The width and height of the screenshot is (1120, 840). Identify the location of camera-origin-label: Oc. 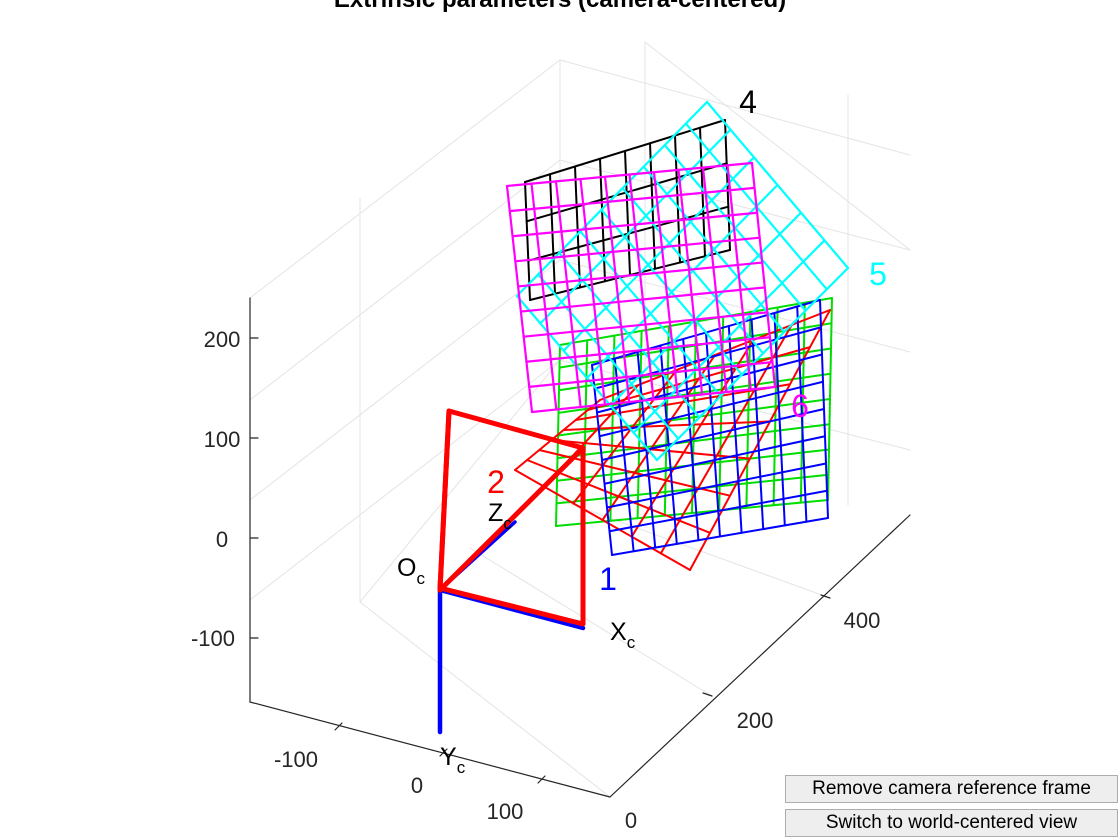
(411, 571).